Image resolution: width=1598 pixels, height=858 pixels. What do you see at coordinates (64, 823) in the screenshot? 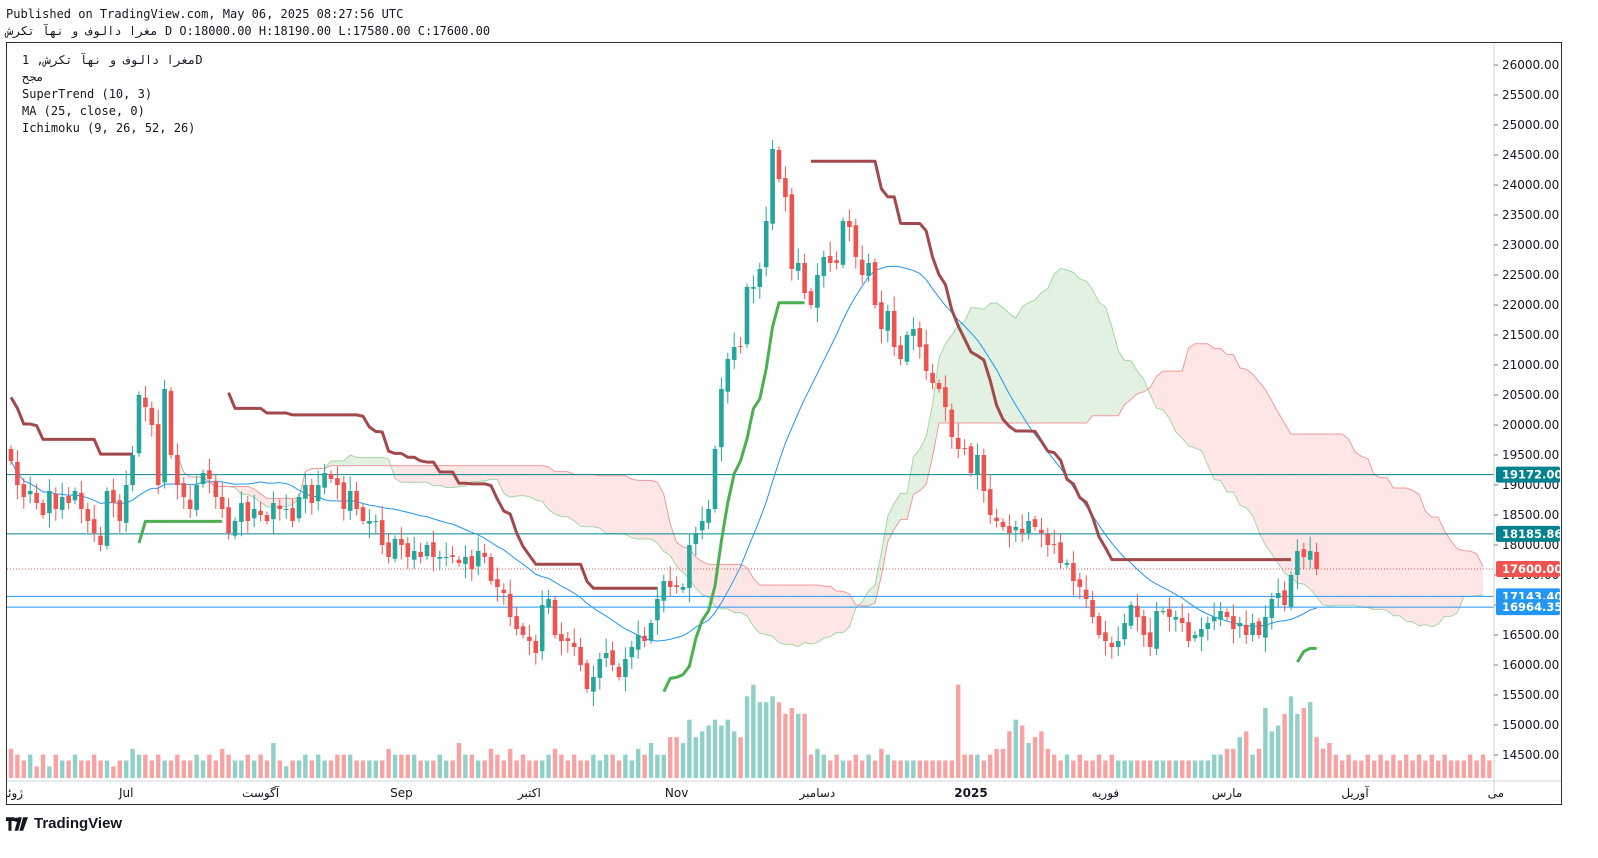
I see `tradingview-logo: TradingView` at bounding box center [64, 823].